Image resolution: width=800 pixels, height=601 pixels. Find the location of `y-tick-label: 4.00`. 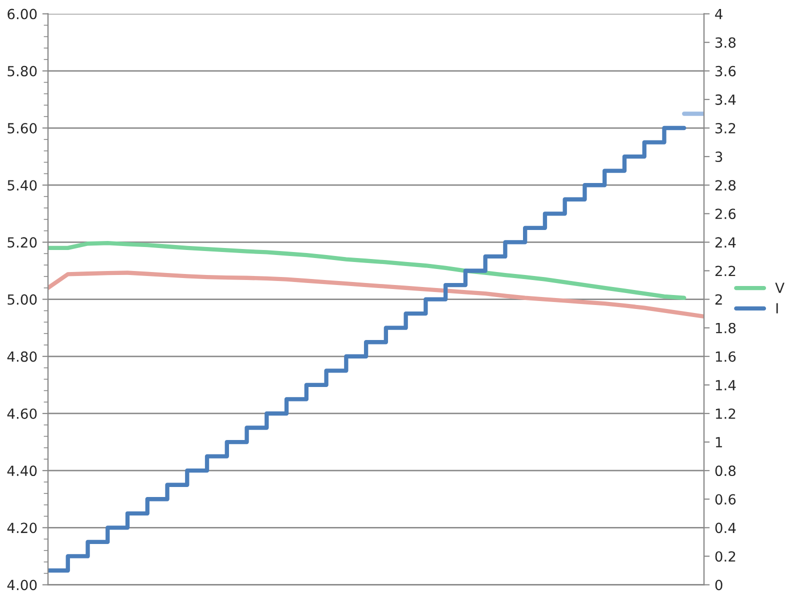

y-tick-label: 4.00 is located at coordinates (22, 585).